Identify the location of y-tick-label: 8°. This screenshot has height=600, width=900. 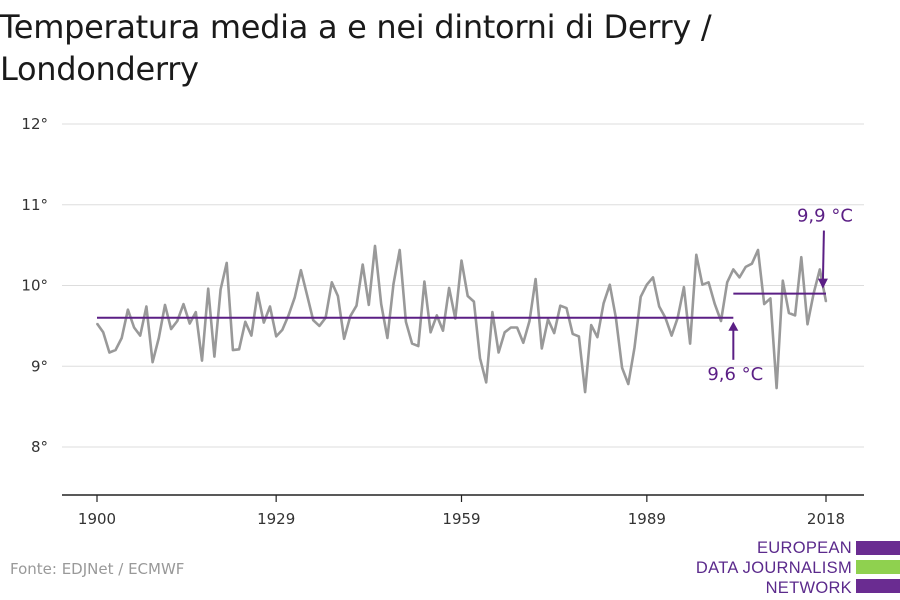
(39, 447).